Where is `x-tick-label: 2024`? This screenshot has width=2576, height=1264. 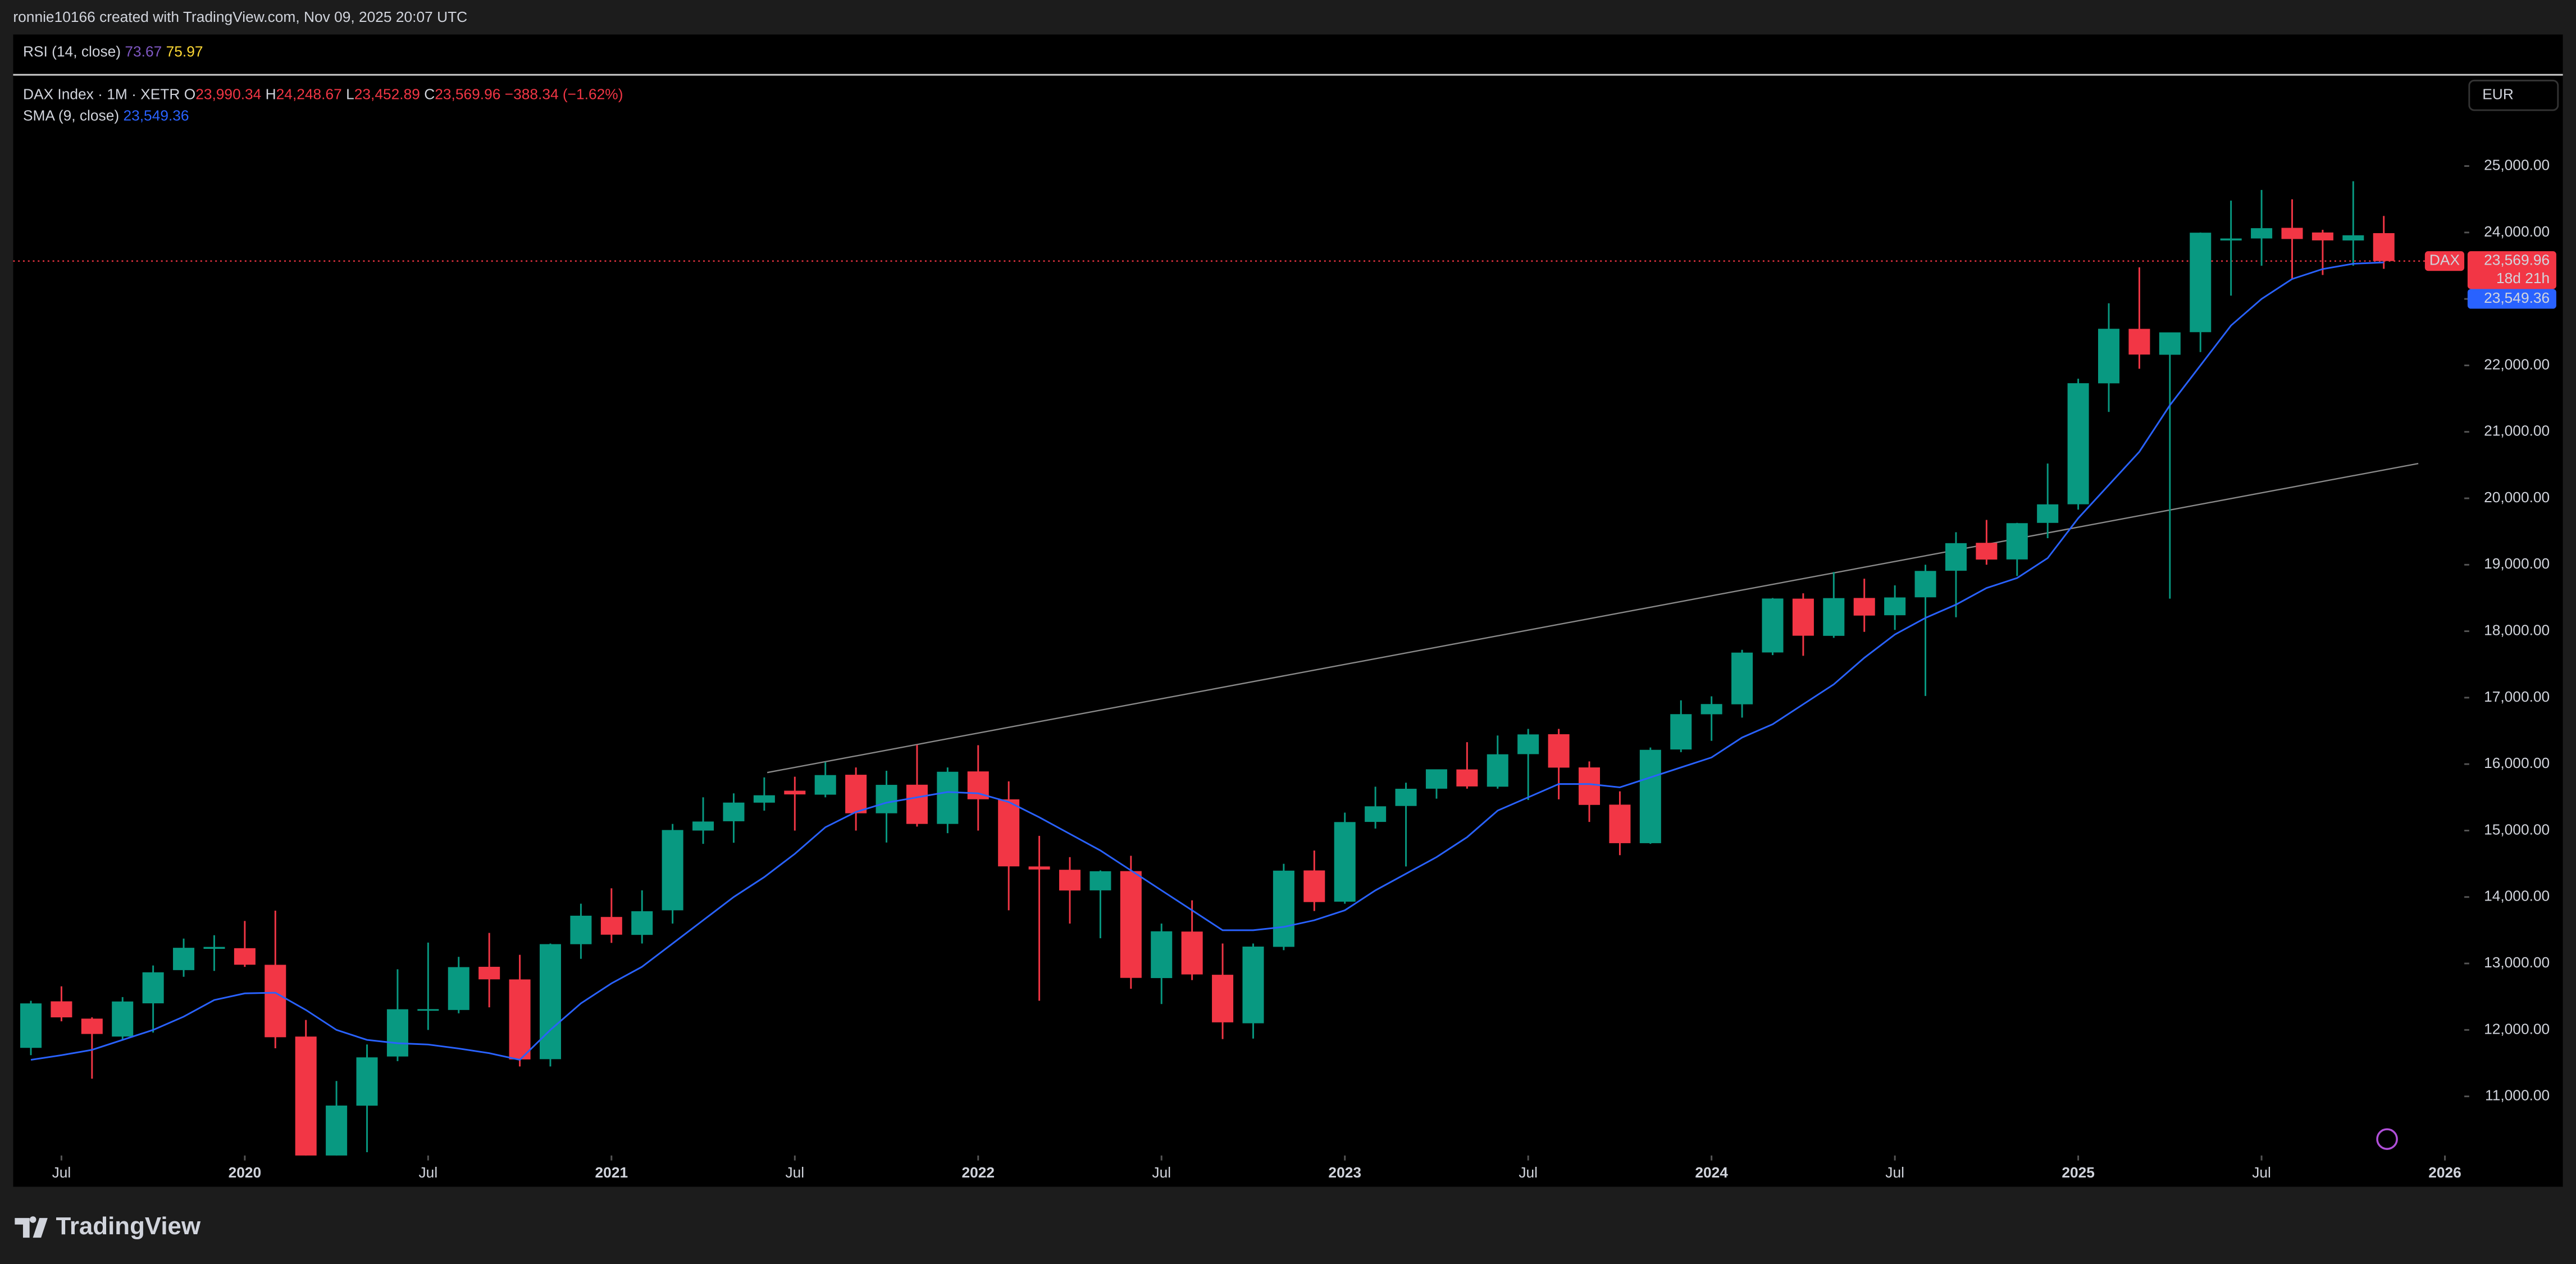
x-tick-label: 2024 is located at coordinates (1711, 1173).